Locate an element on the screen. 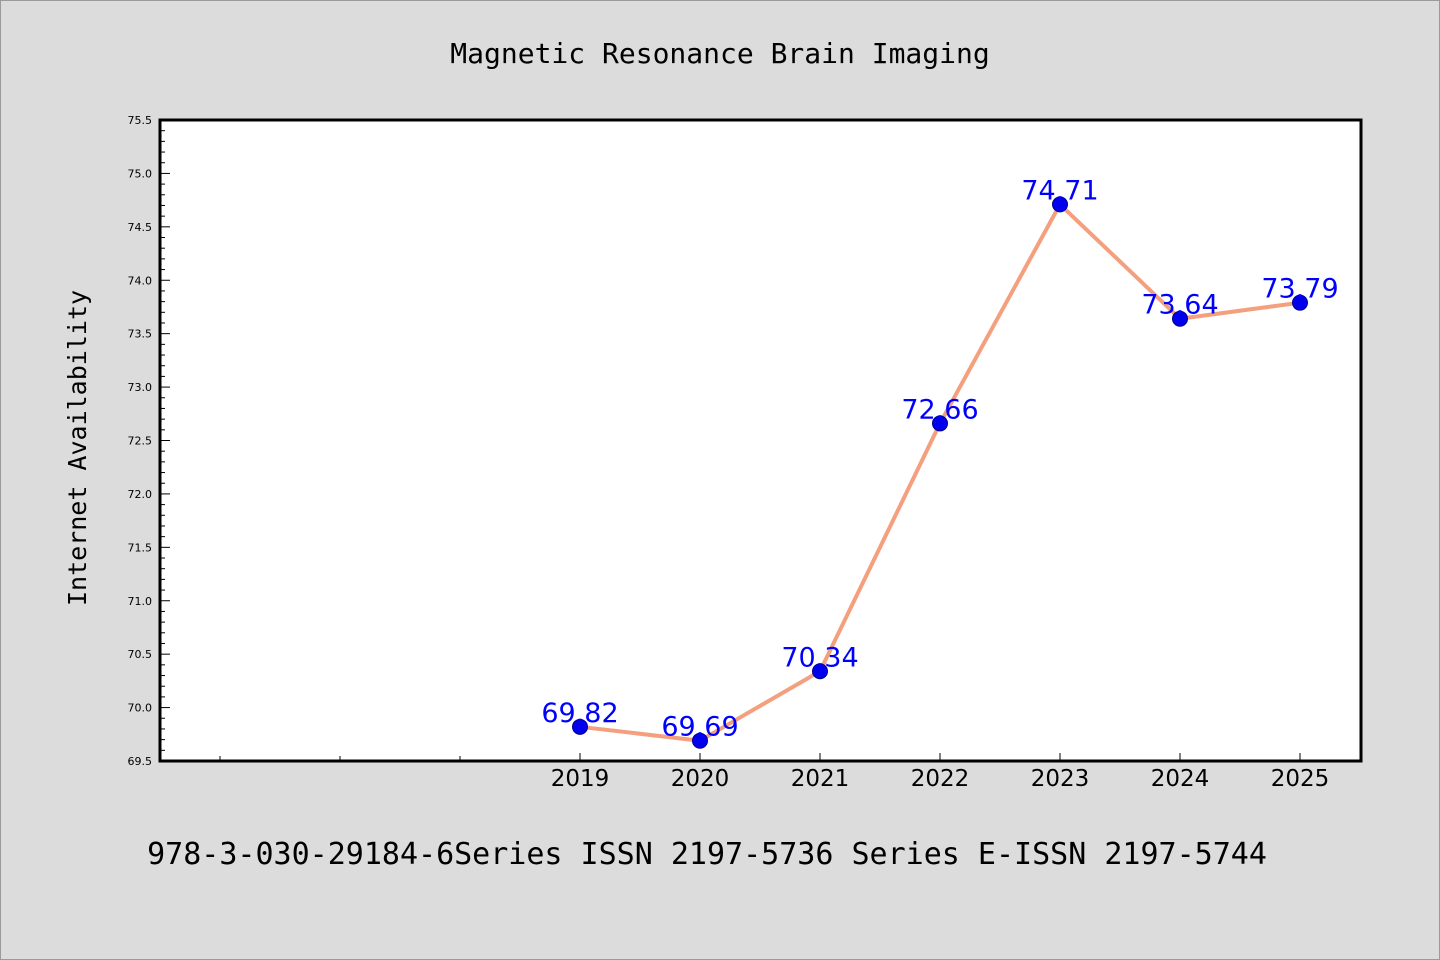 The image size is (1440, 960). y-axis-label: Internet Availability is located at coordinates (77, 448).